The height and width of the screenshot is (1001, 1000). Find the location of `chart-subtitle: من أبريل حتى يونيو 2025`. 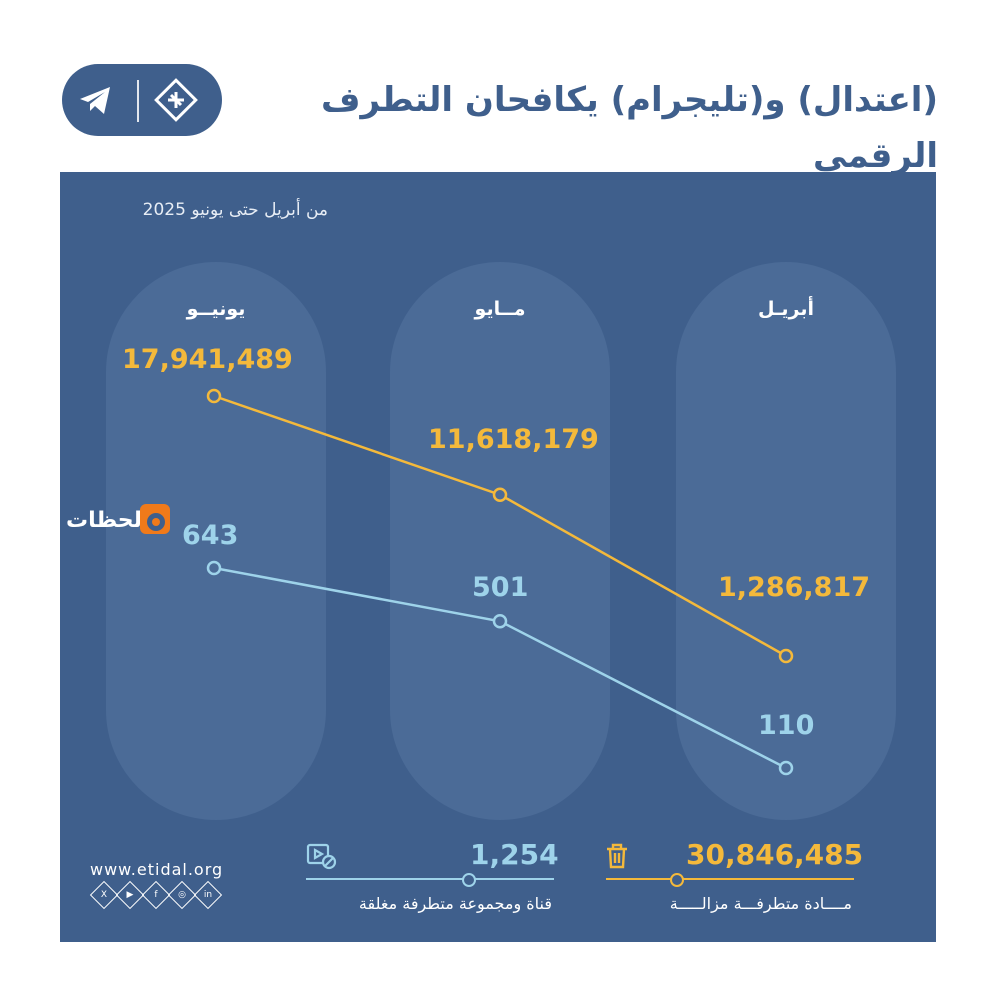

chart-subtitle: من أبريل حتى يونيو 2025 is located at coordinates (235, 210).